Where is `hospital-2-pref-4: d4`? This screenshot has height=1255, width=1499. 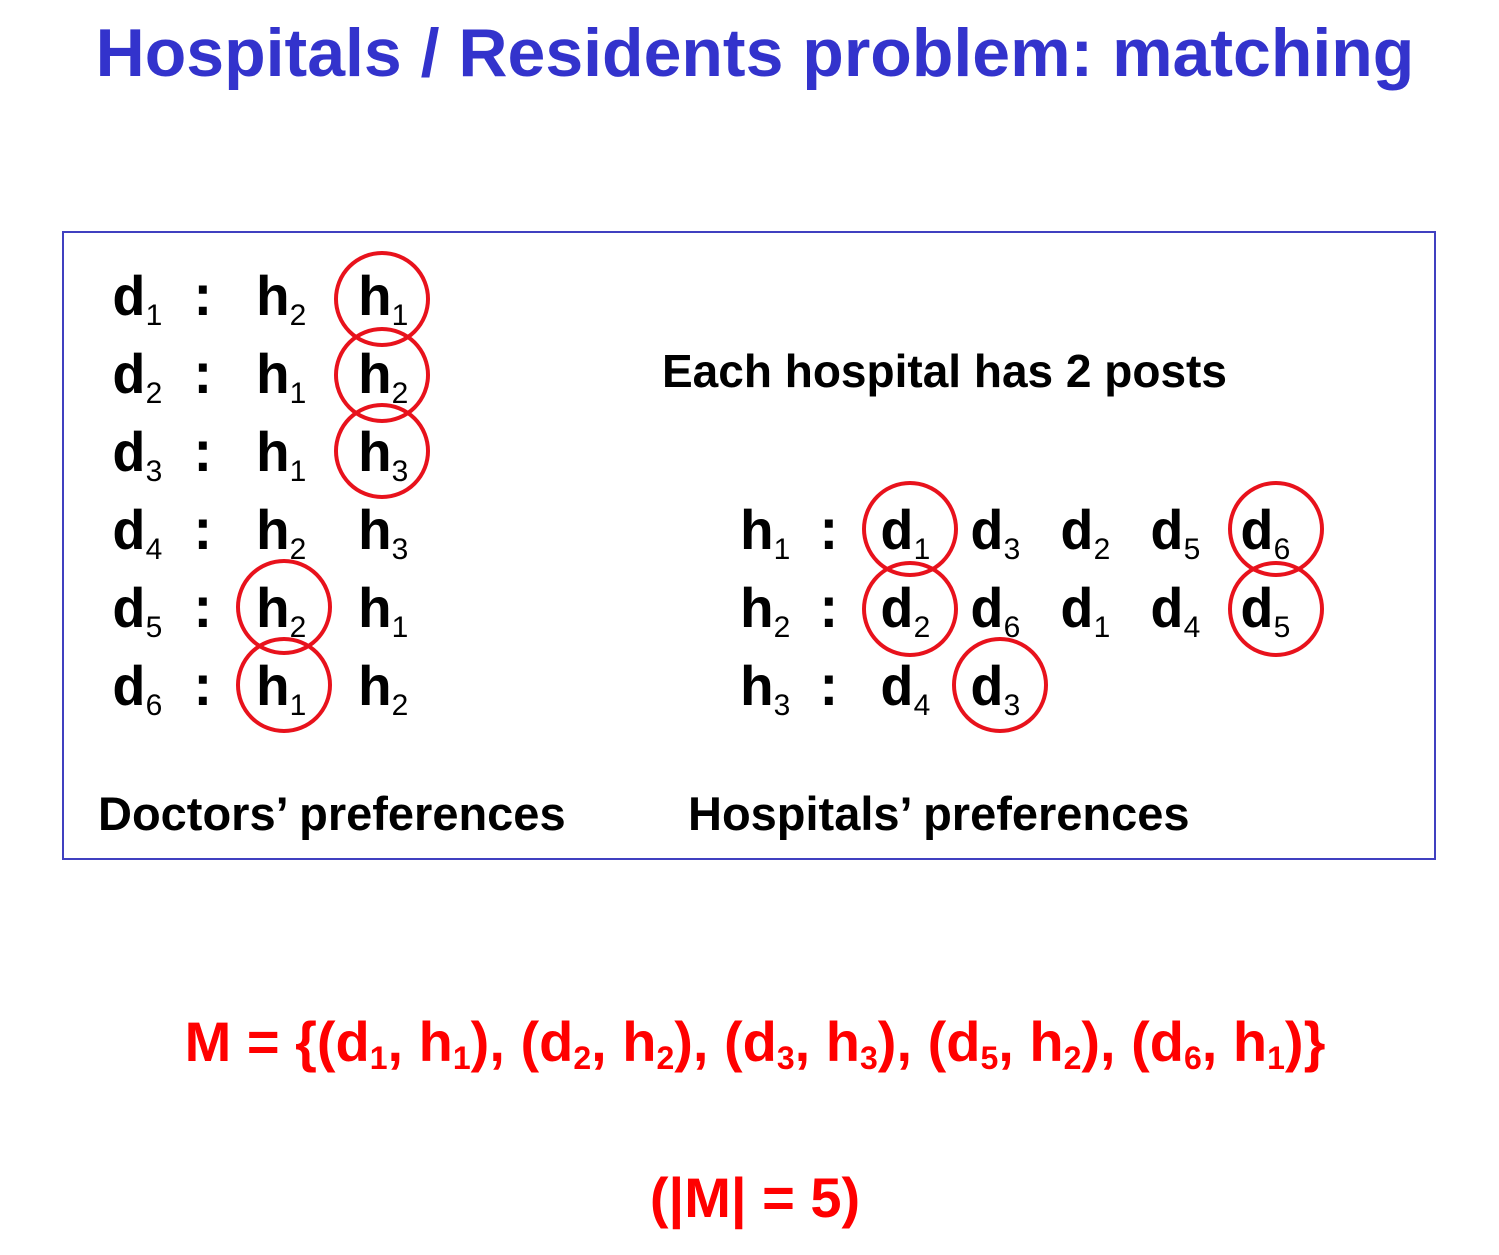
hospital-2-pref-4: d4 is located at coordinates (1175, 612).